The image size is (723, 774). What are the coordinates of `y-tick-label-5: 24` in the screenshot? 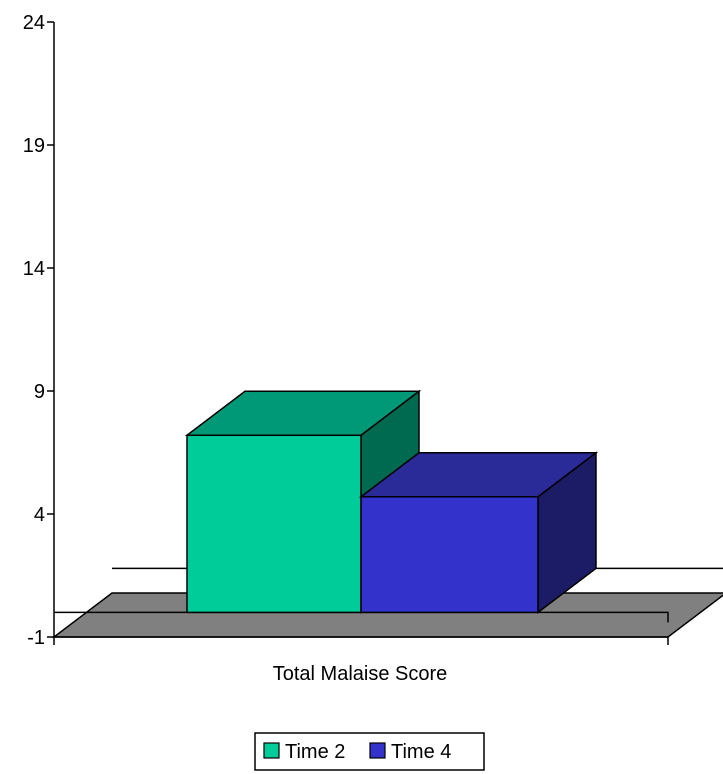 It's located at (34, 23).